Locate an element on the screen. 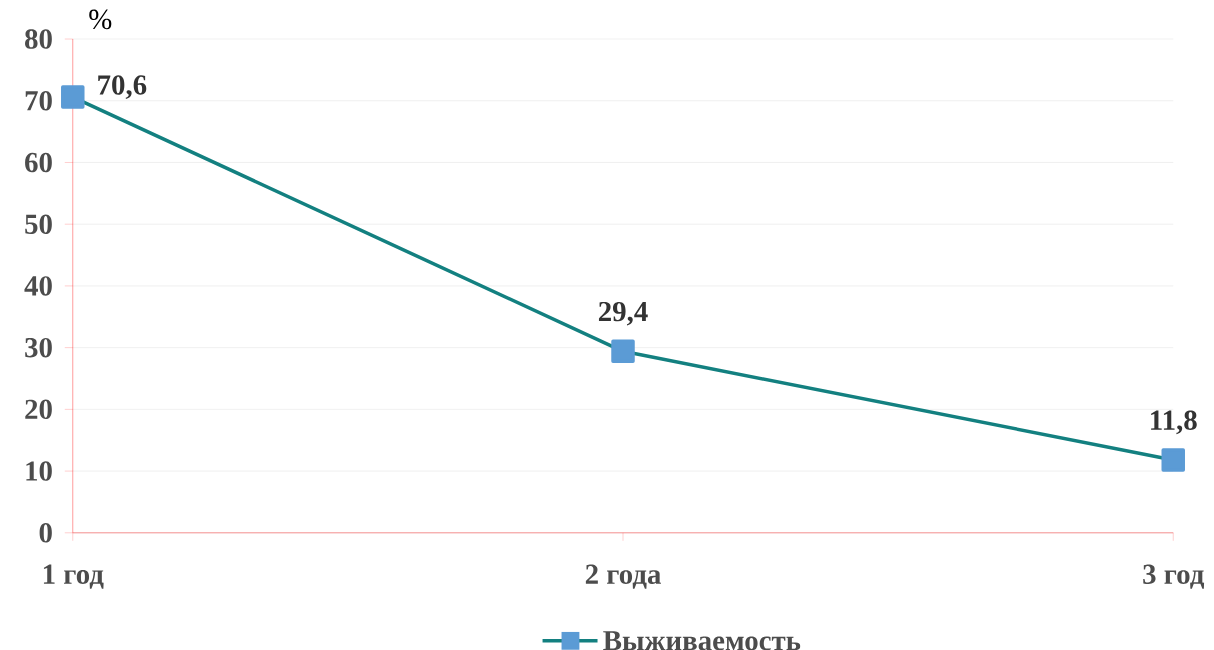 The image size is (1214, 650). y-tick-label: 20 is located at coordinates (38, 409).